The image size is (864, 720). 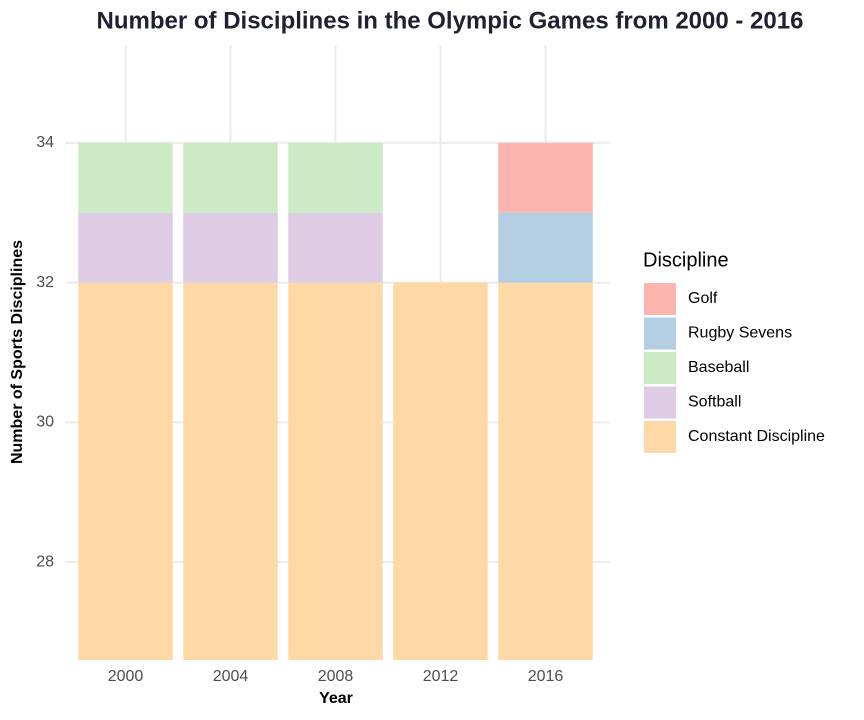 What do you see at coordinates (703, 298) in the screenshot?
I see `legend-label: Golf` at bounding box center [703, 298].